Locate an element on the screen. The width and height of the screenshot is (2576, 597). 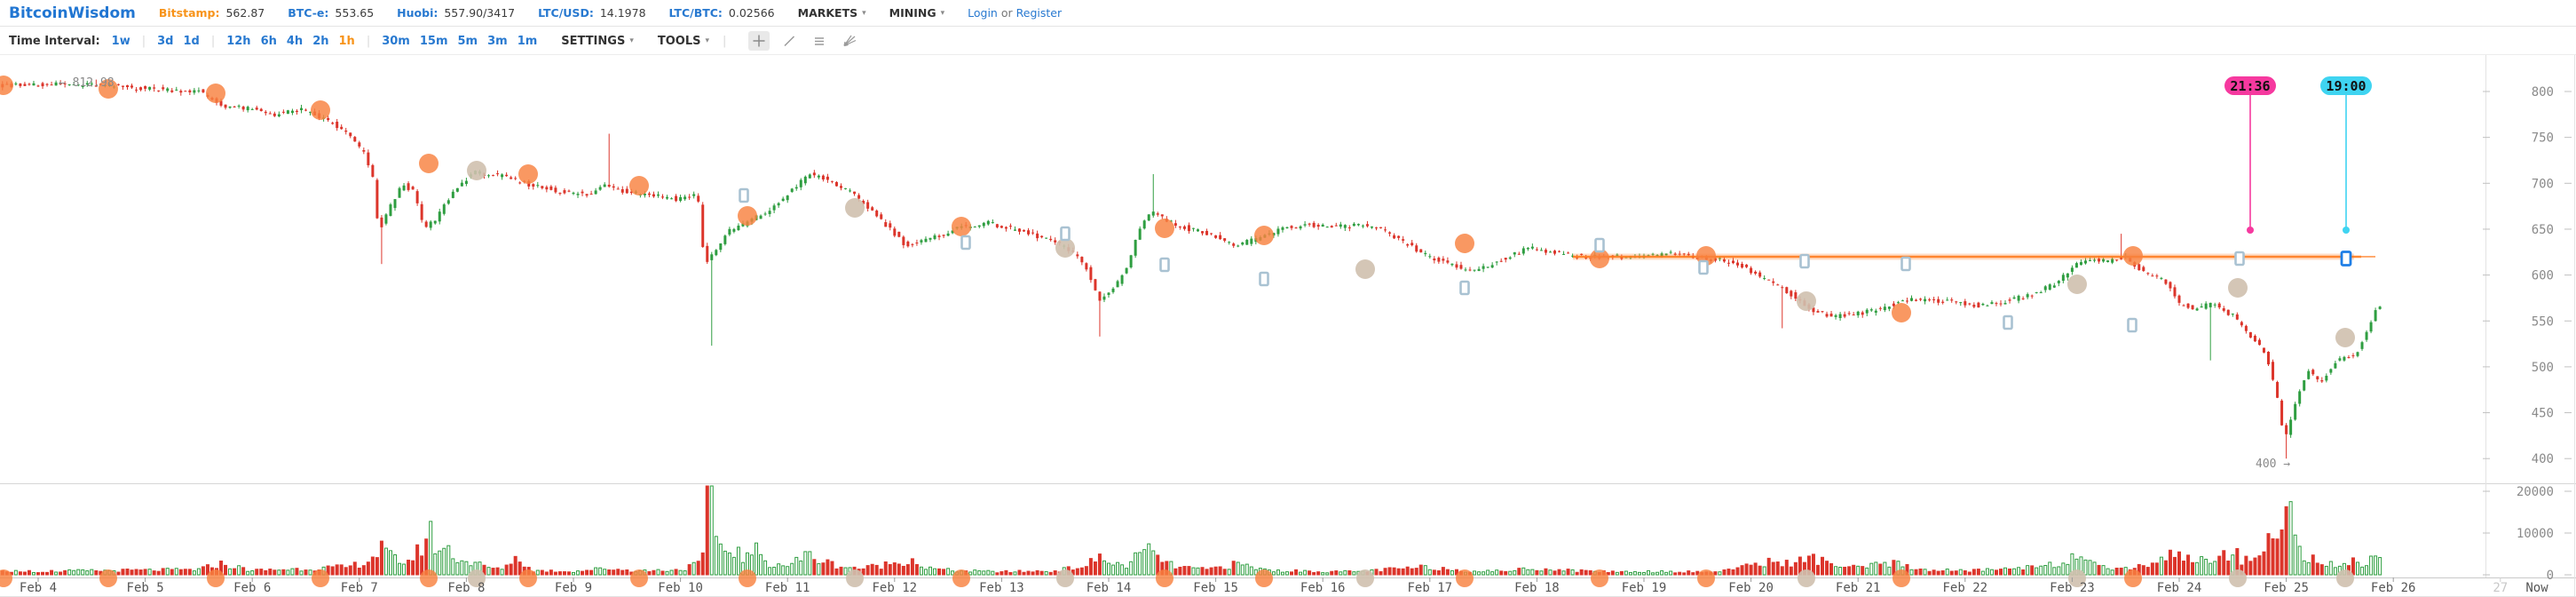
interval-15m: 15m is located at coordinates (433, 41).